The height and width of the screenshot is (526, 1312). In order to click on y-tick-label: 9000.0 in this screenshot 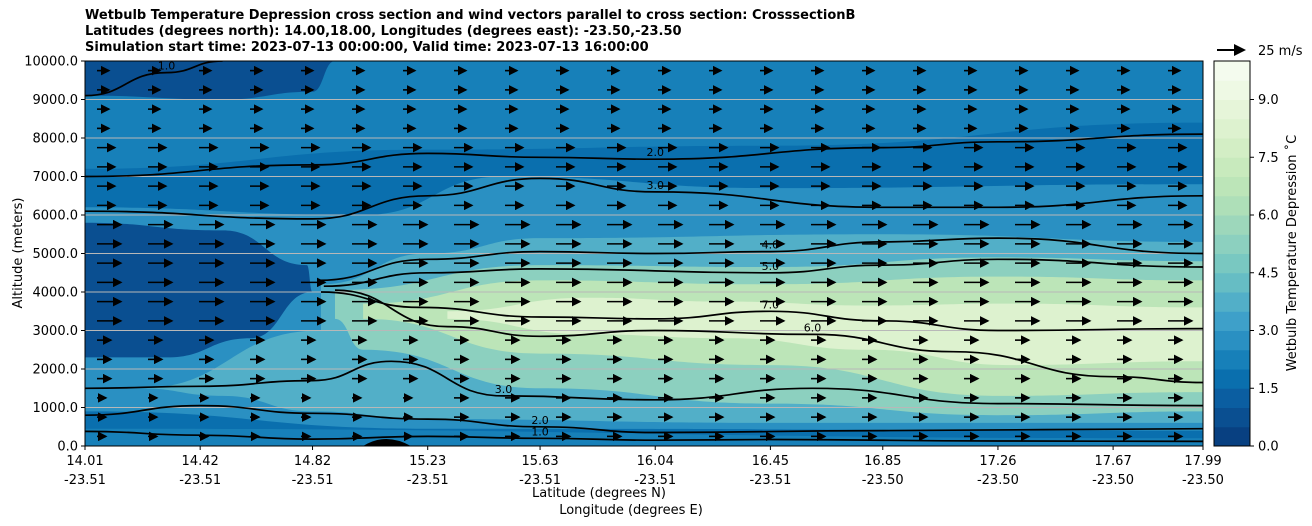, I will do `click(56, 100)`.